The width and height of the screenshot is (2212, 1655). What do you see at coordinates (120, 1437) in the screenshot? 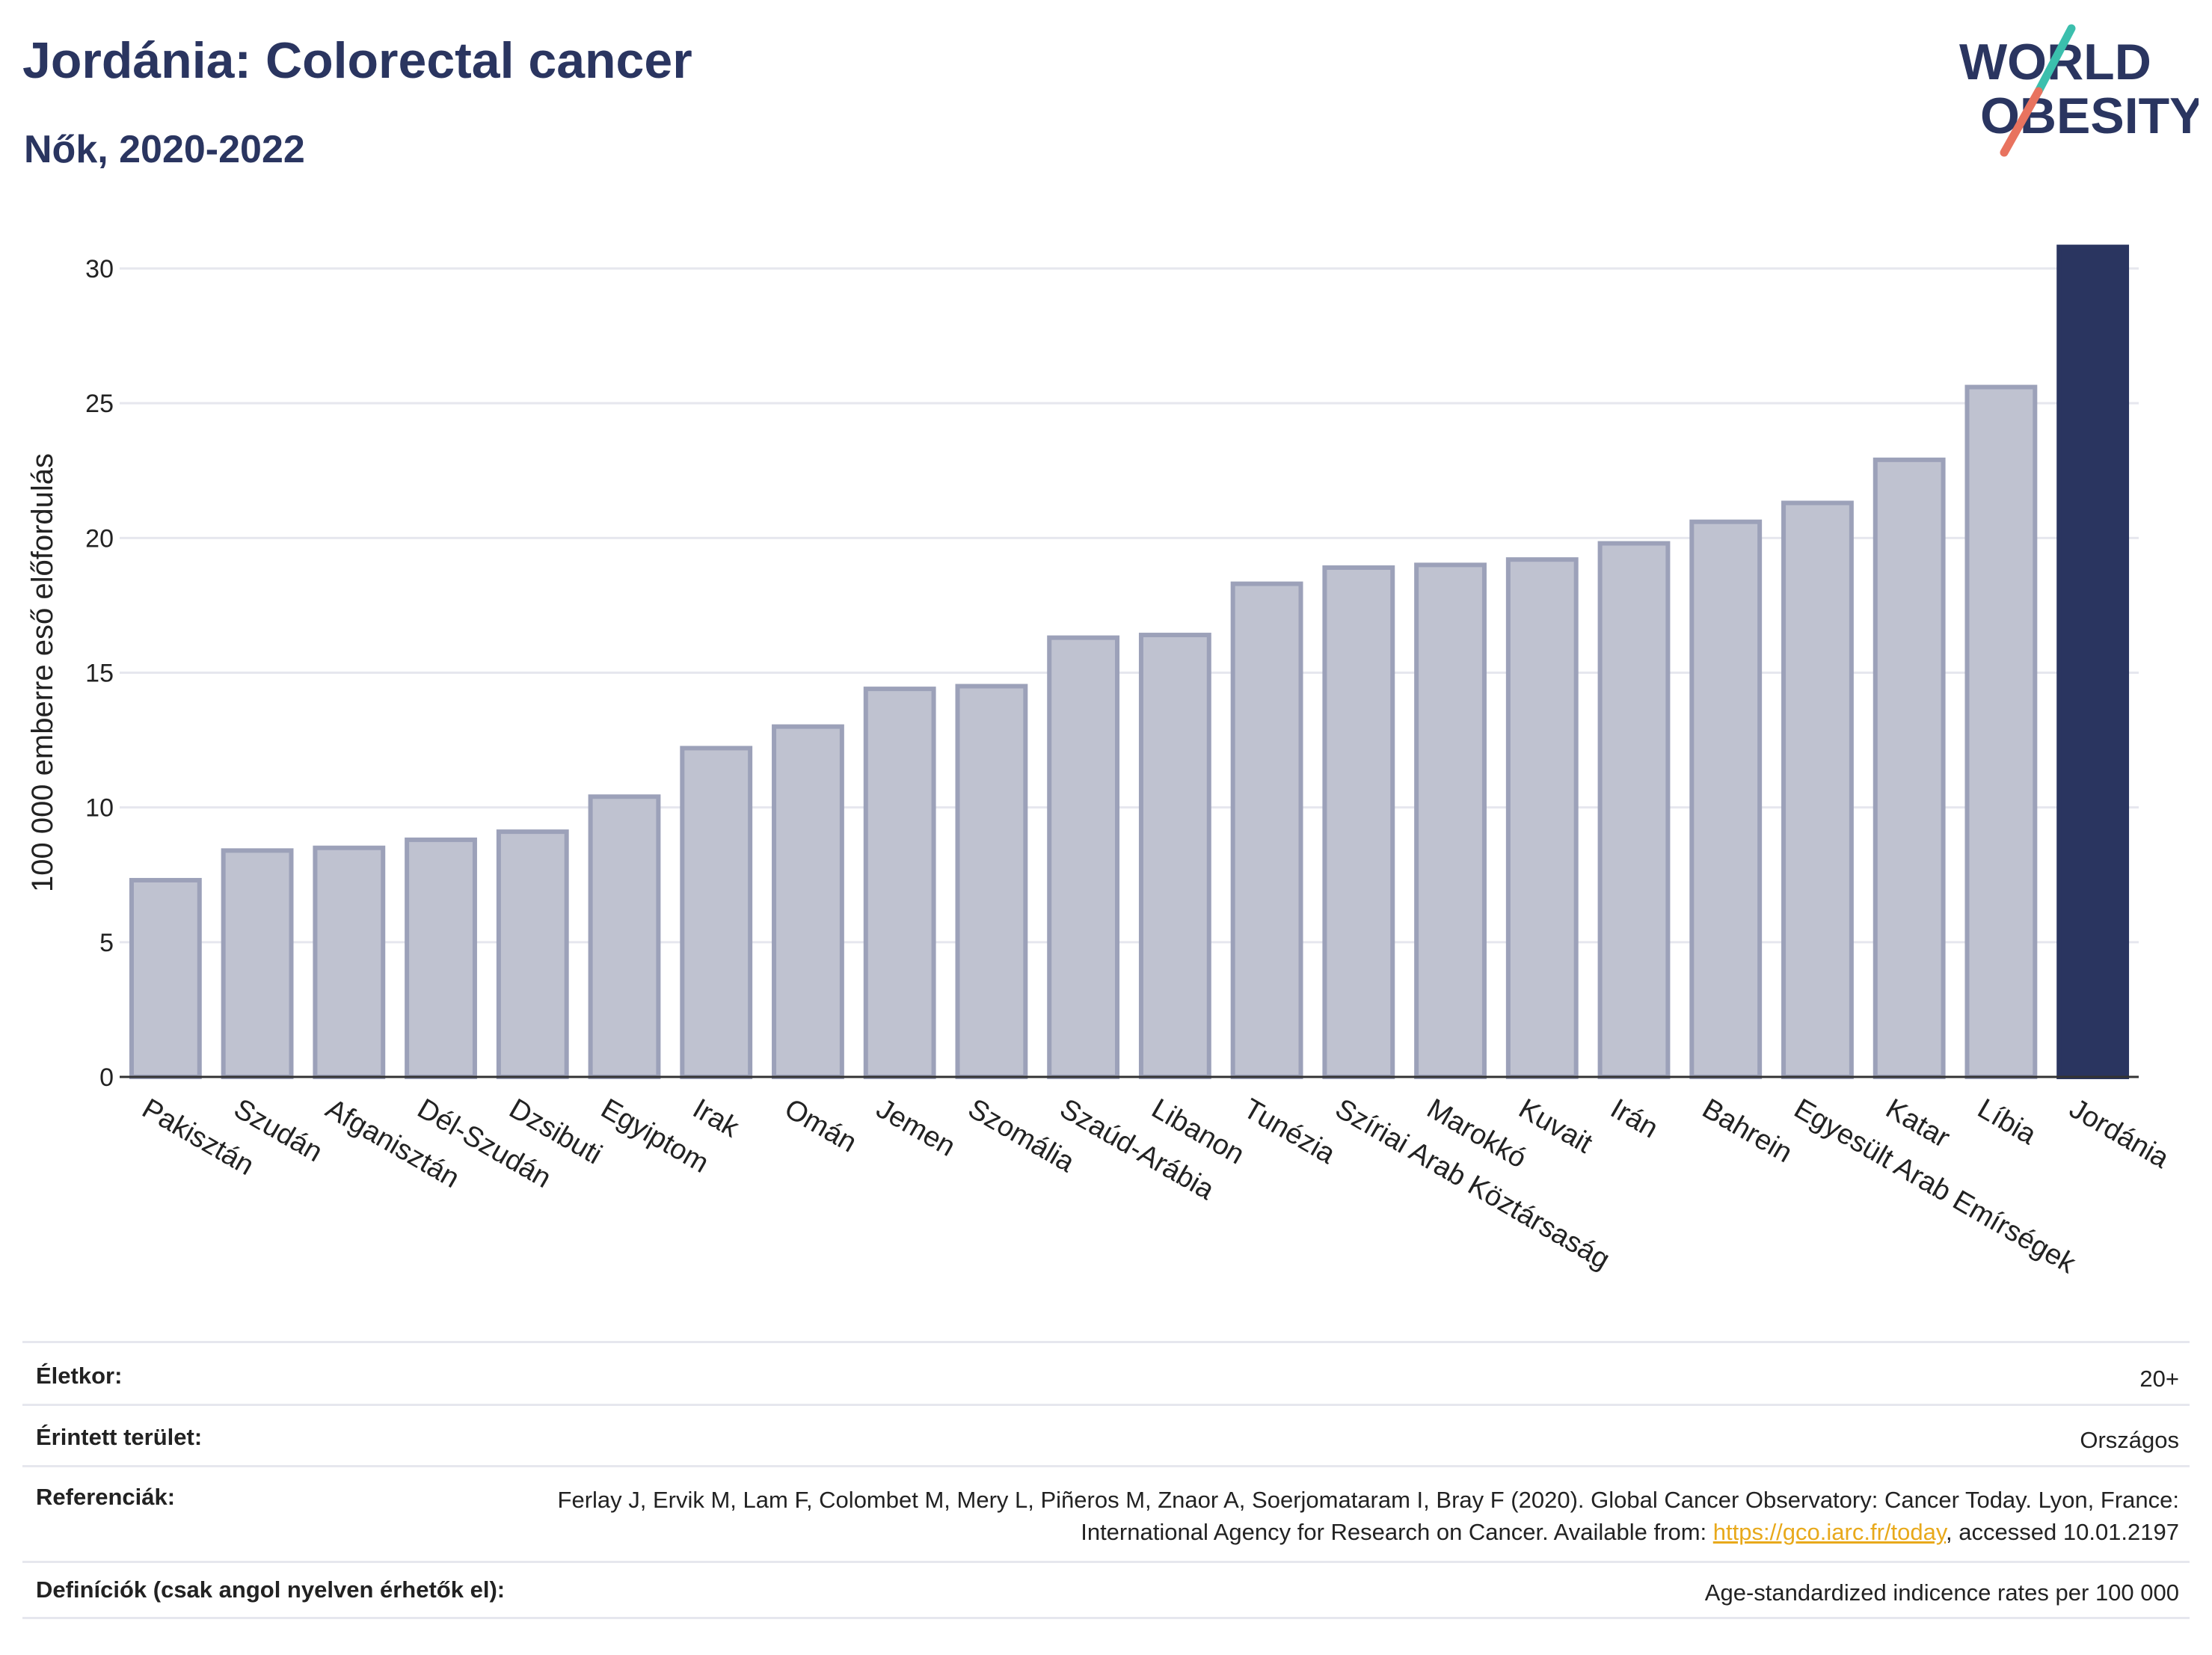
I see `area-label: Érintett terület:` at bounding box center [120, 1437].